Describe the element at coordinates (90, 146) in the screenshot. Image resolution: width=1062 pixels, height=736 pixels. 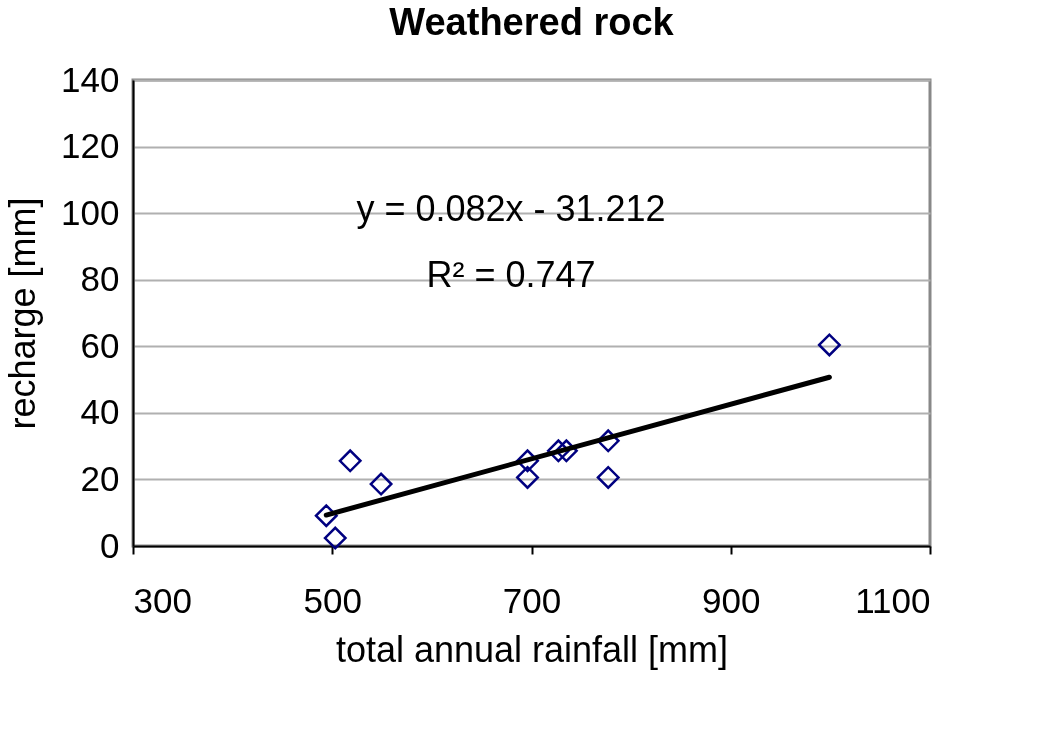
I see `y-tick-label: 120` at that location.